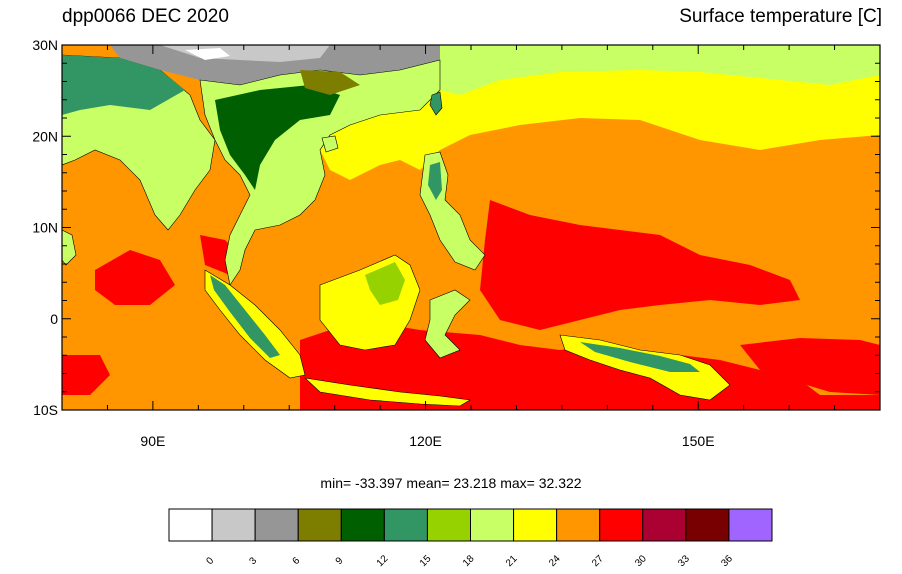 The image size is (902, 574). Describe the element at coordinates (152, 441) in the screenshot. I see `lon-tick-label: 90E` at that location.